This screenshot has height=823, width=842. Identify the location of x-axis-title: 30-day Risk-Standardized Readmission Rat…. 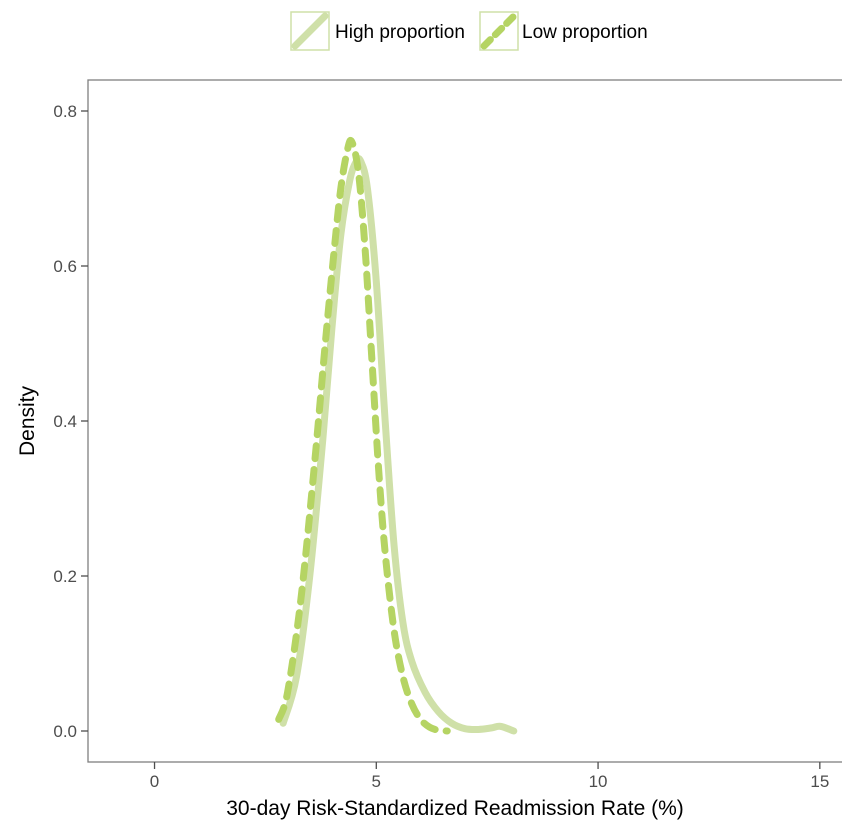
(455, 808).